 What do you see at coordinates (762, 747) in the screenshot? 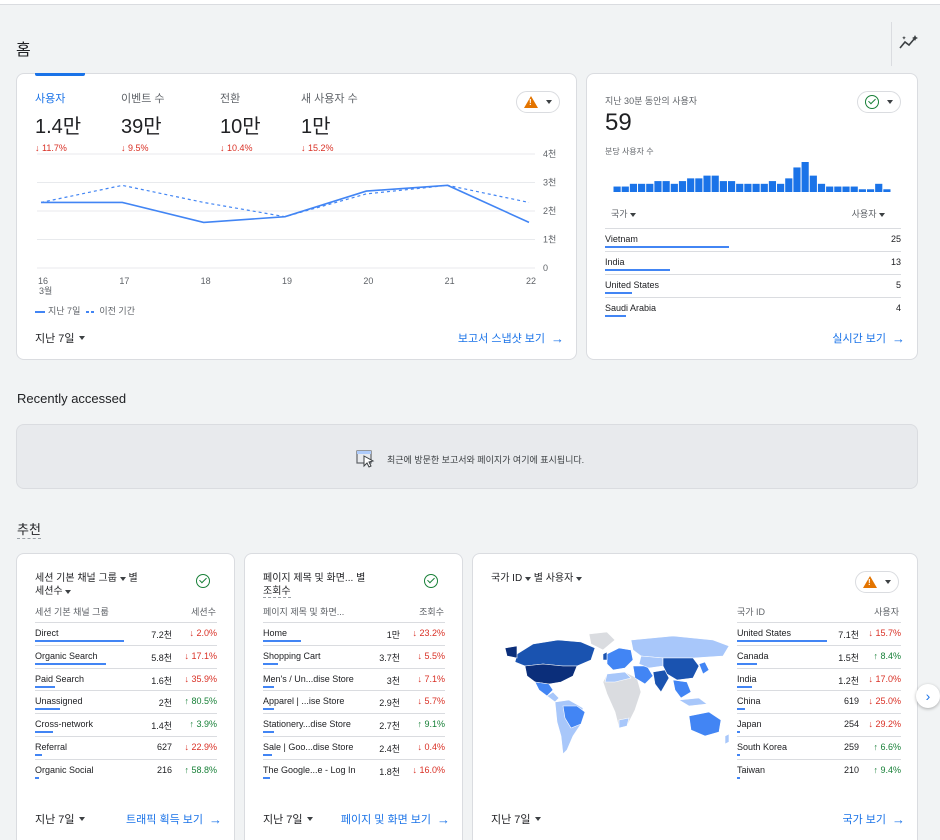
I see `row-label: South Korea` at bounding box center [762, 747].